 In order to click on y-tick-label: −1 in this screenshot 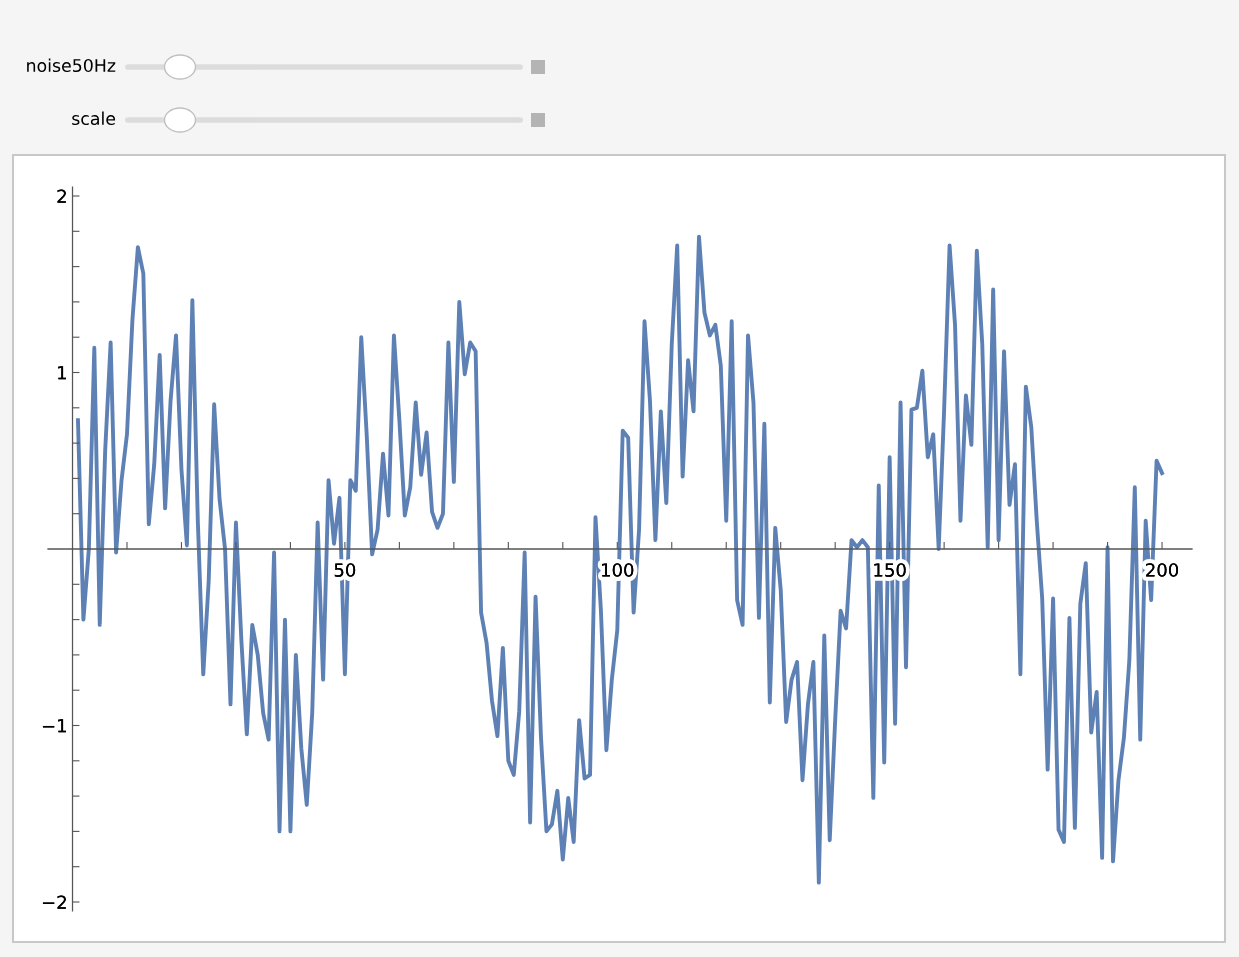, I will do `click(54, 726)`.